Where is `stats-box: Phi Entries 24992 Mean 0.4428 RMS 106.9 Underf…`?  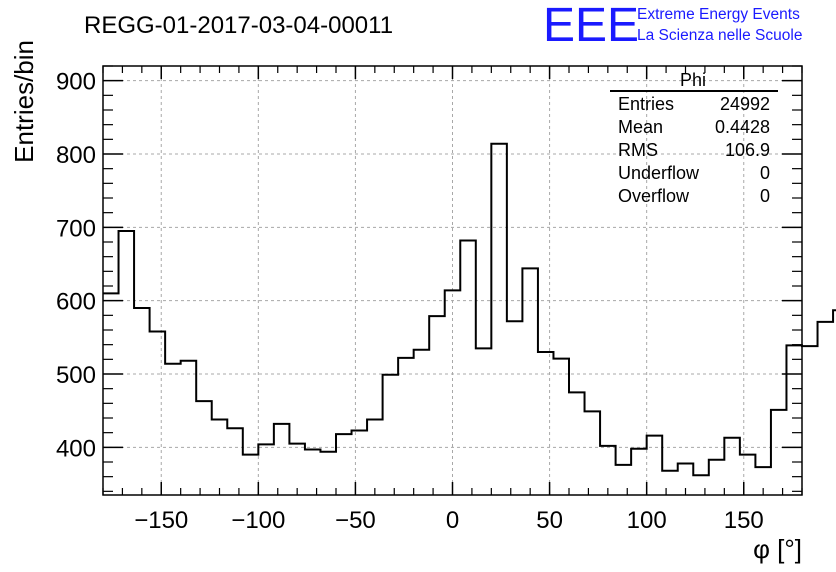
stats-box: Phi Entries 24992 Mean 0.4428 RMS 106.9 Underf… is located at coordinates (694, 138).